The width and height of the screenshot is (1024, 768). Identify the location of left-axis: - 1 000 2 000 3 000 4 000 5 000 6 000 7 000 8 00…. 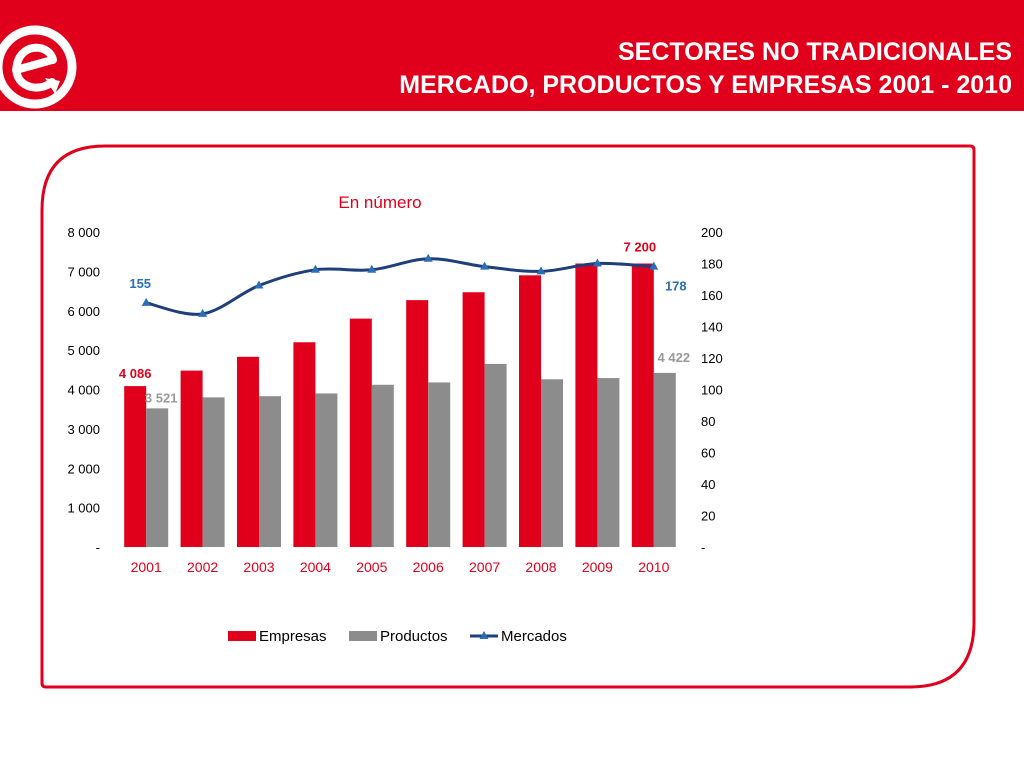
(83, 390).